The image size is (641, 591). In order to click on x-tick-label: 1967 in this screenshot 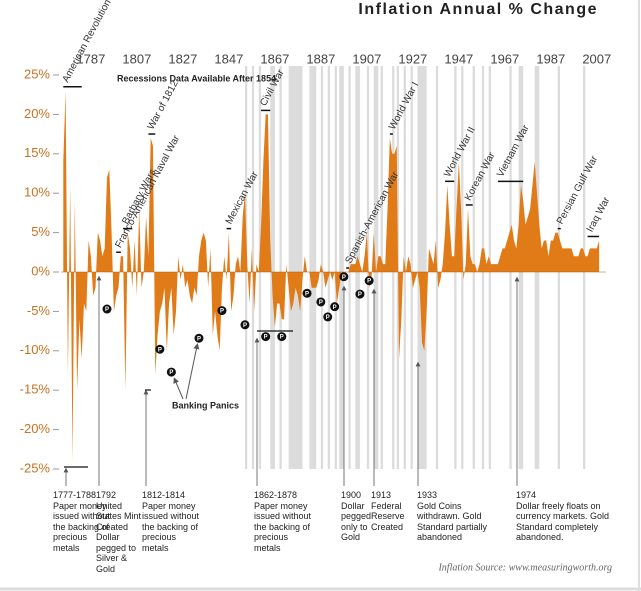, I will do `click(504, 58)`.